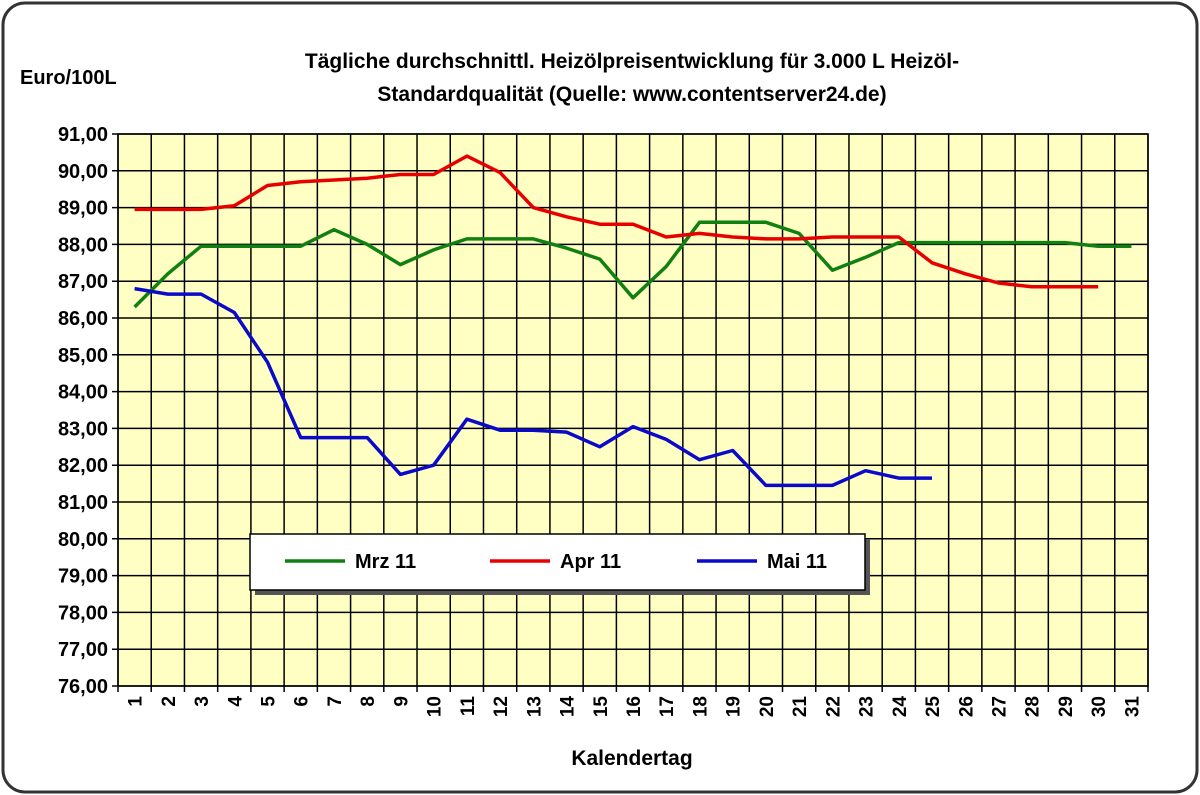 This screenshot has width=1200, height=795. I want to click on y-tick-label: 83,00, so click(83, 429).